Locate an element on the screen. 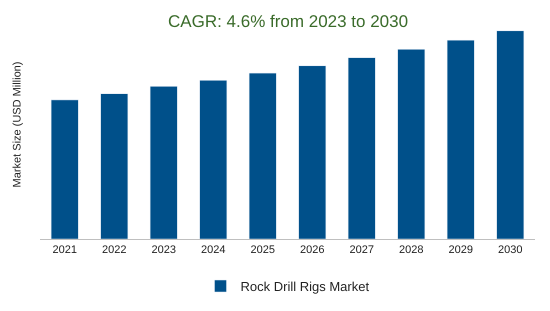  x-tick-label: 2021 is located at coordinates (64, 250).